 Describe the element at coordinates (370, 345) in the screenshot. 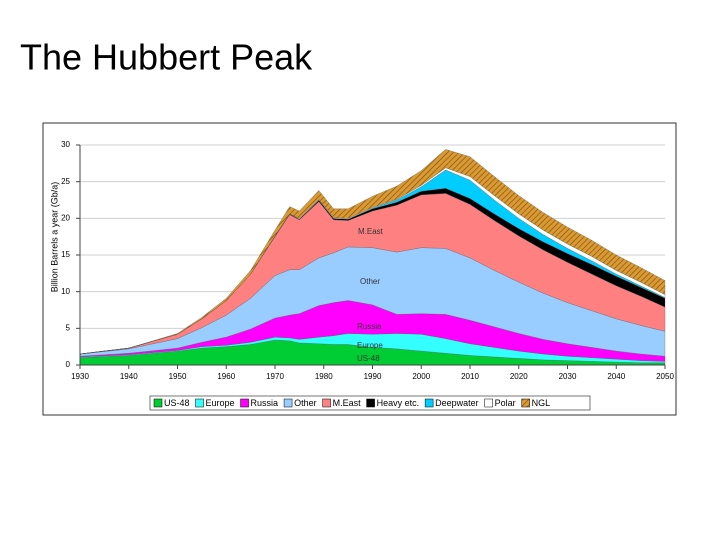

I see `annotation: Europe` at that location.